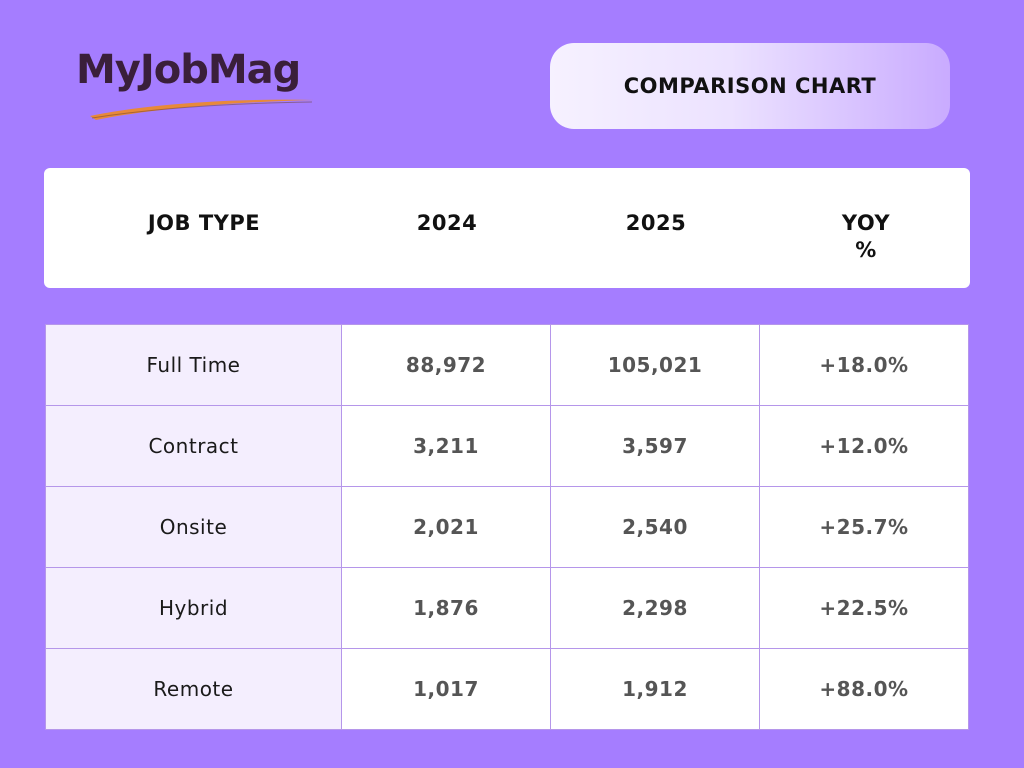 The image size is (1024, 768). What do you see at coordinates (446, 365) in the screenshot?
I see `value-2024-cell: 88,972` at bounding box center [446, 365].